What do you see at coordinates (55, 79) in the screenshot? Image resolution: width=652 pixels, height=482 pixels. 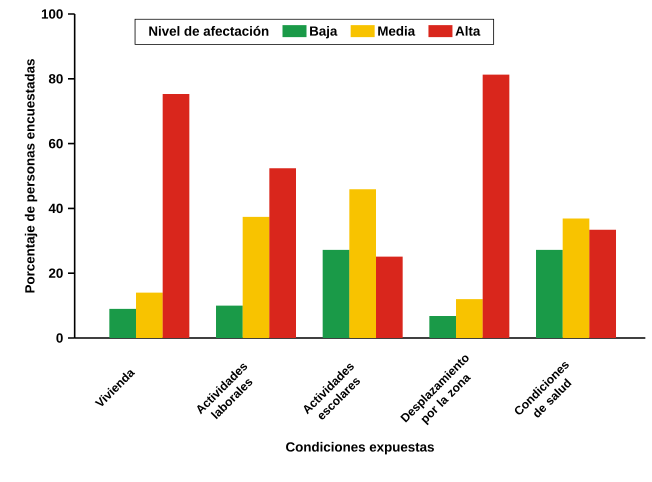 I see `y-tick-label: 80` at bounding box center [55, 79].